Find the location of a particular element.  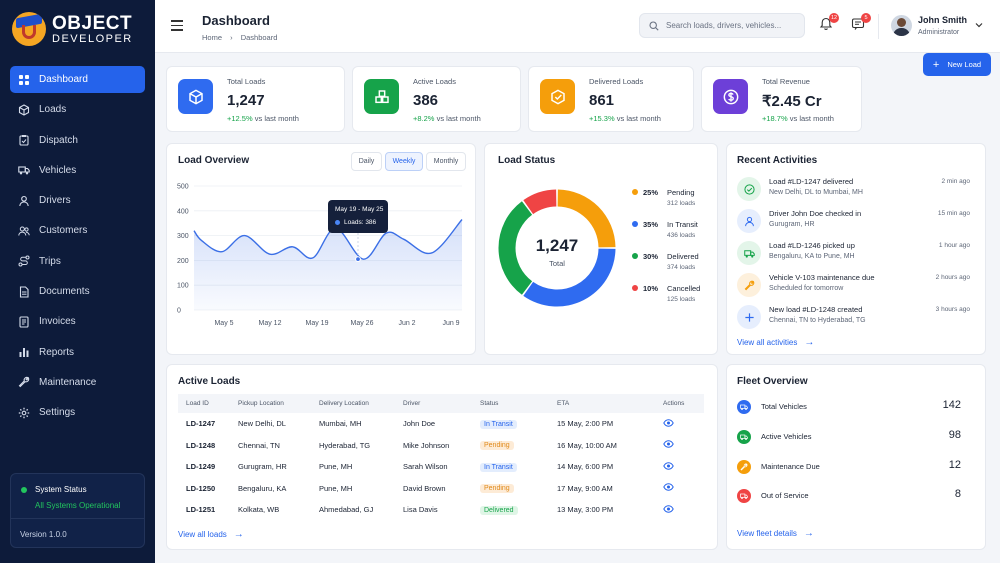

sidebar-item-dashboard: Dashboard is located at coordinates (77, 79).